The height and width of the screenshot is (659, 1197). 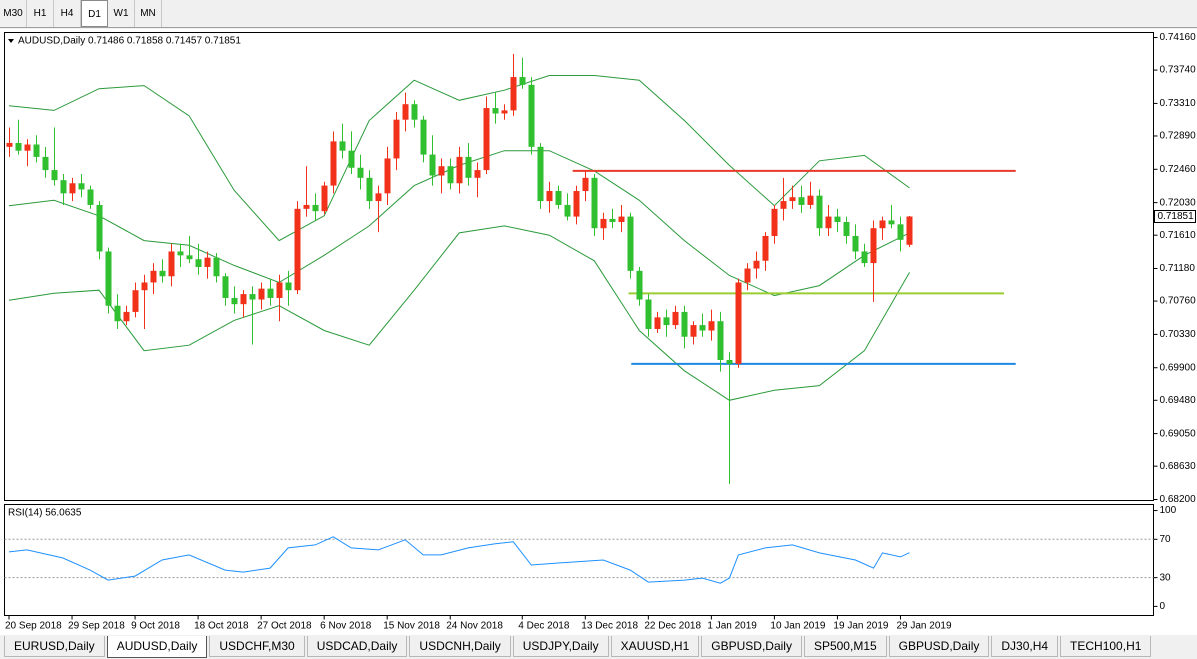 What do you see at coordinates (1175, 217) in the screenshot?
I see `last-price-box` at bounding box center [1175, 217].